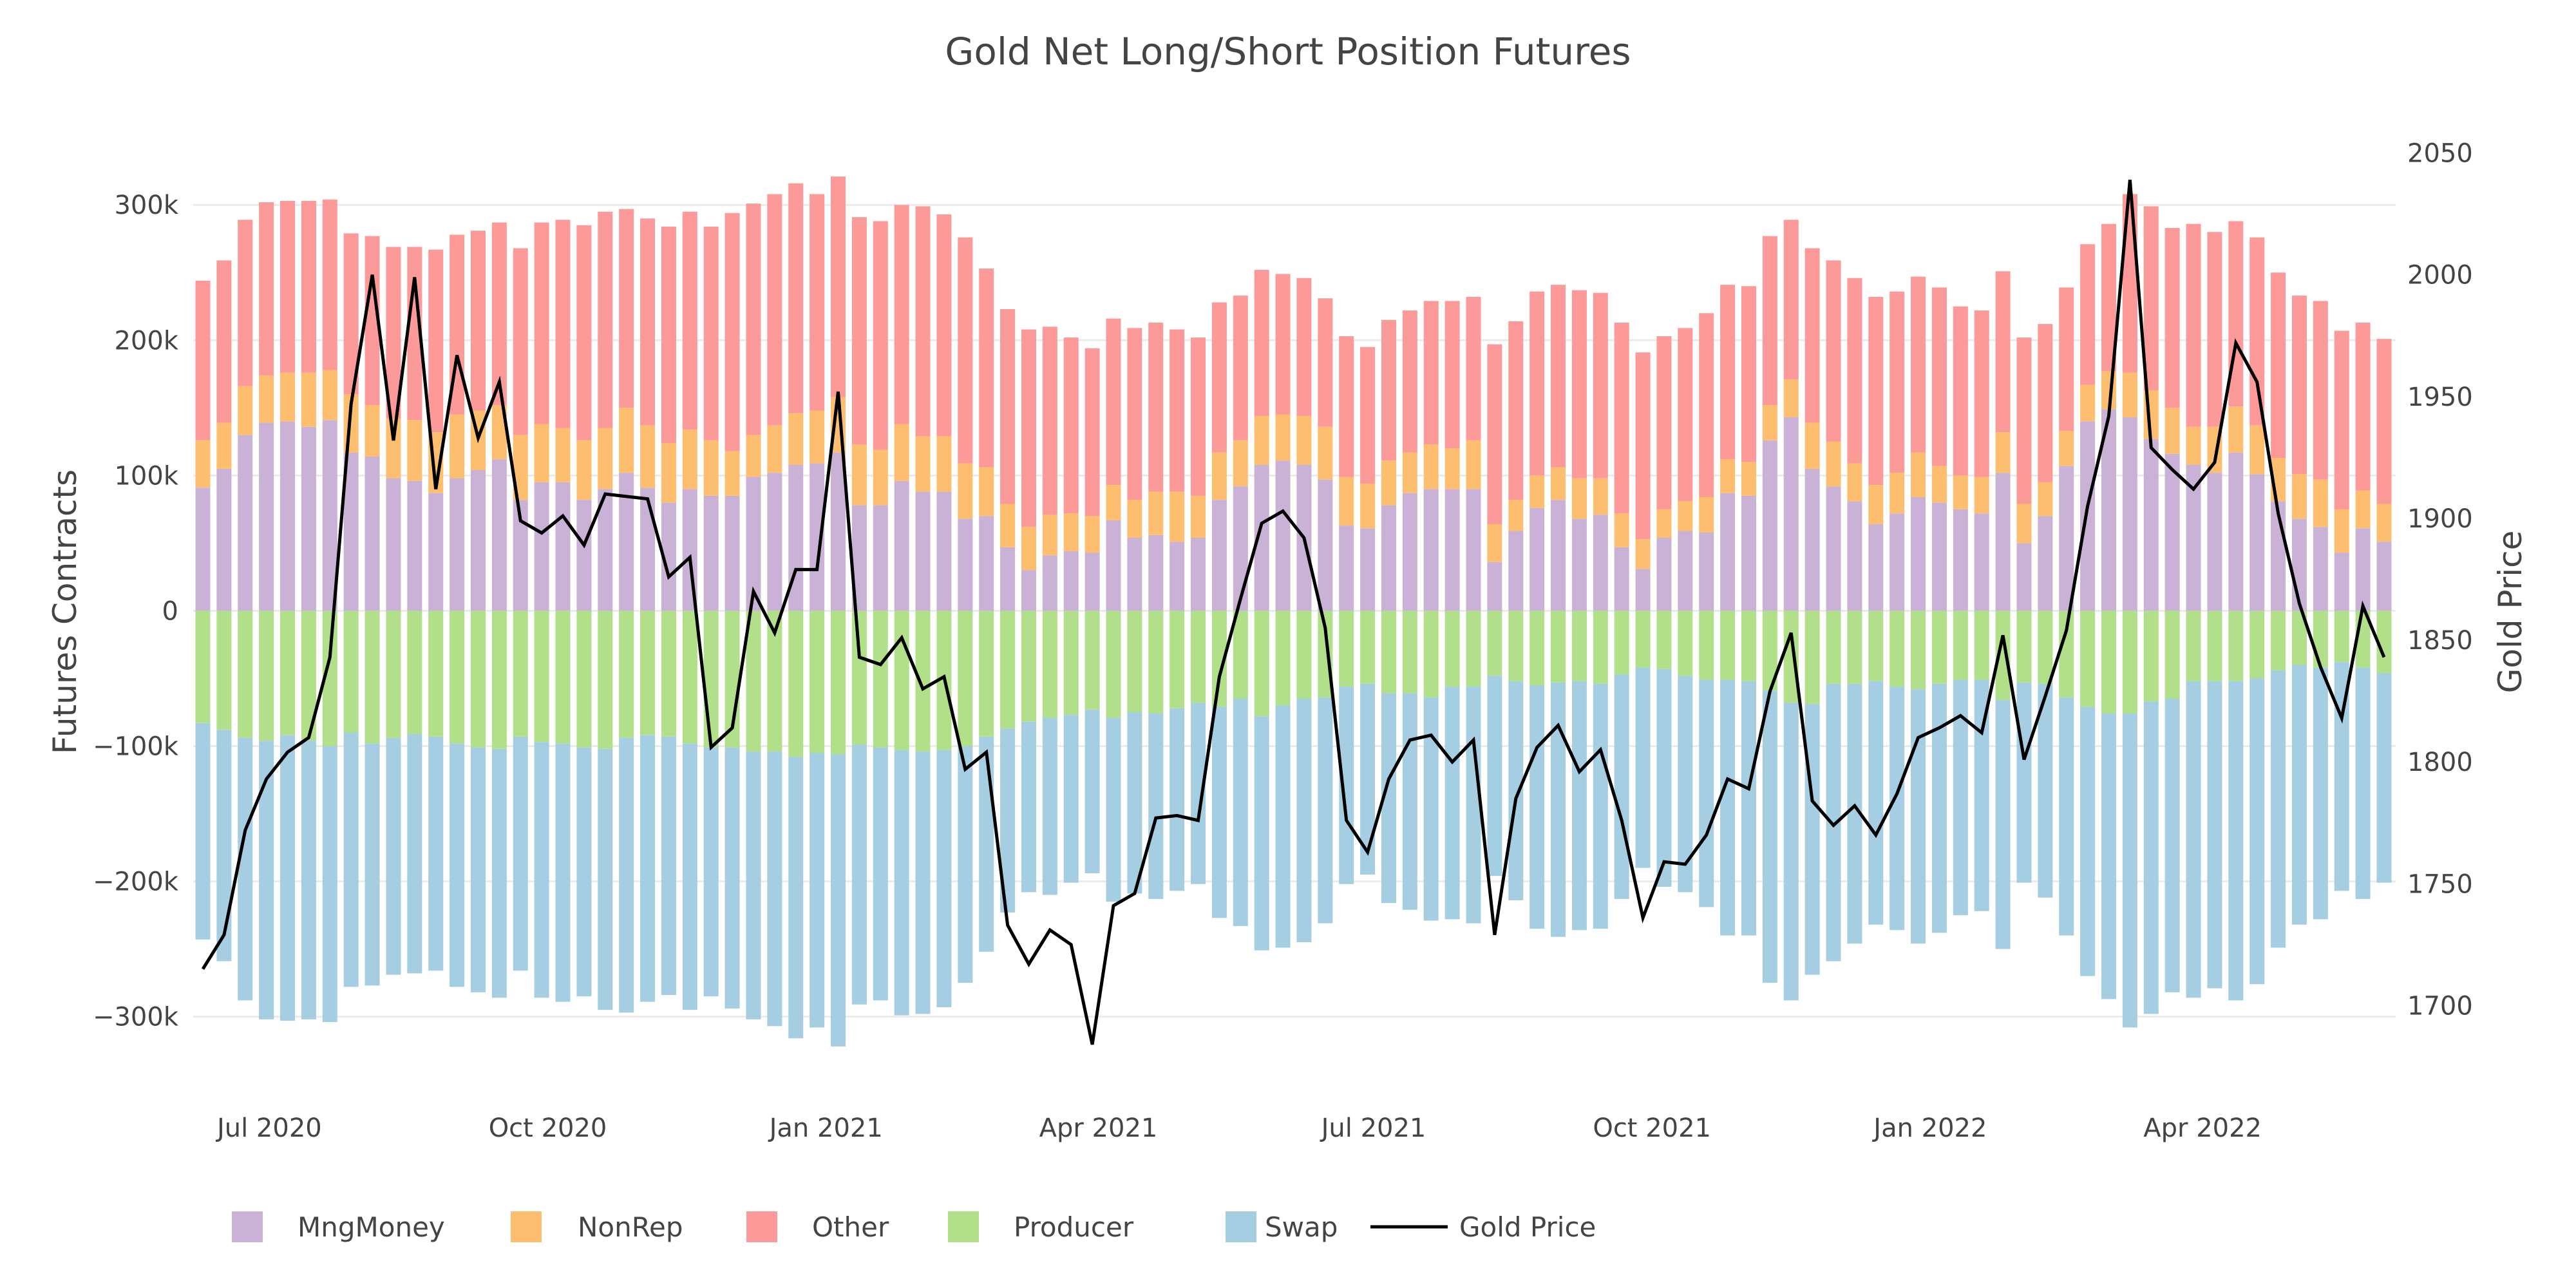 The image size is (2576, 1288). Describe the element at coordinates (371, 1227) in the screenshot. I see `legend-label: MngMoney` at that location.